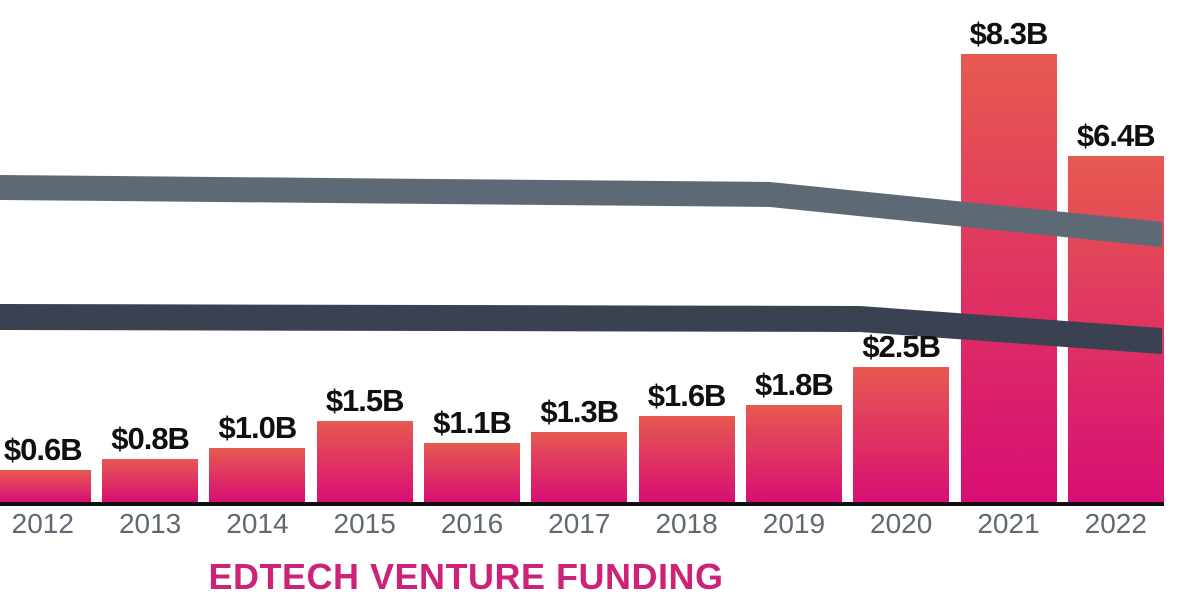 The image size is (1200, 611). What do you see at coordinates (686, 523) in the screenshot?
I see `x-tick-label: 2018` at bounding box center [686, 523].